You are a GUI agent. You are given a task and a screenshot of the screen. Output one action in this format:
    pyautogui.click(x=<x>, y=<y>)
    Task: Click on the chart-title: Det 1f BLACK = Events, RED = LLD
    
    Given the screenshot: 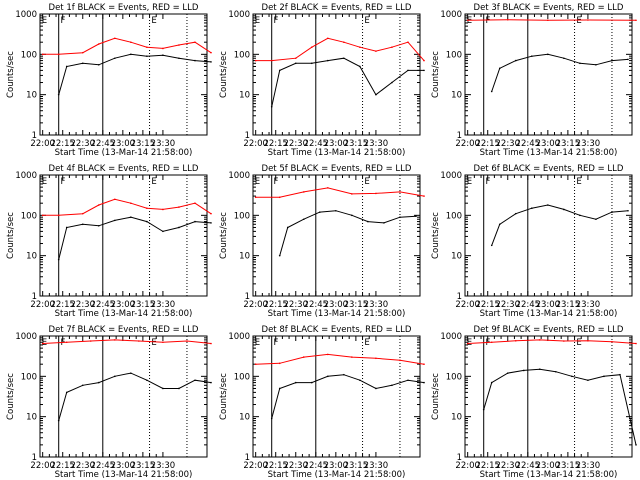 What is the action you would take?
    pyautogui.click(x=124, y=8)
    